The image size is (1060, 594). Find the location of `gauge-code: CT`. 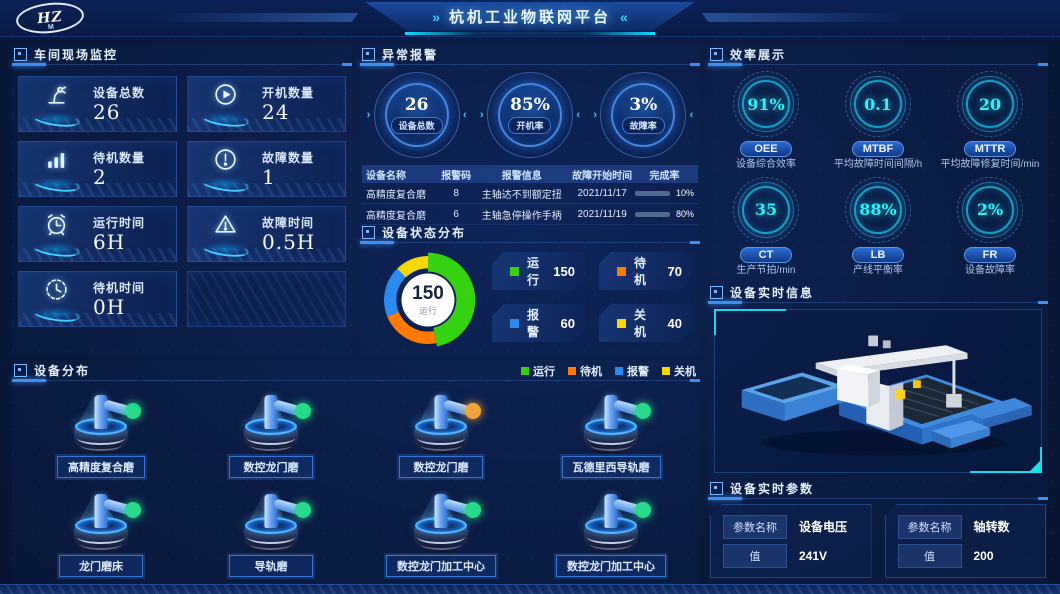

gauge-code: CT is located at coordinates (766, 254).